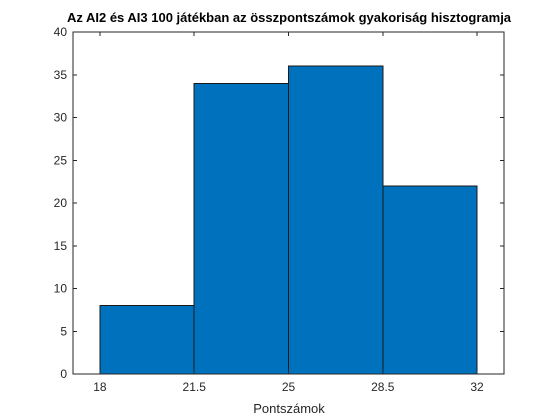 This screenshot has width=560, height=420. What do you see at coordinates (61, 246) in the screenshot?
I see `y-tick-label: 15` at bounding box center [61, 246].